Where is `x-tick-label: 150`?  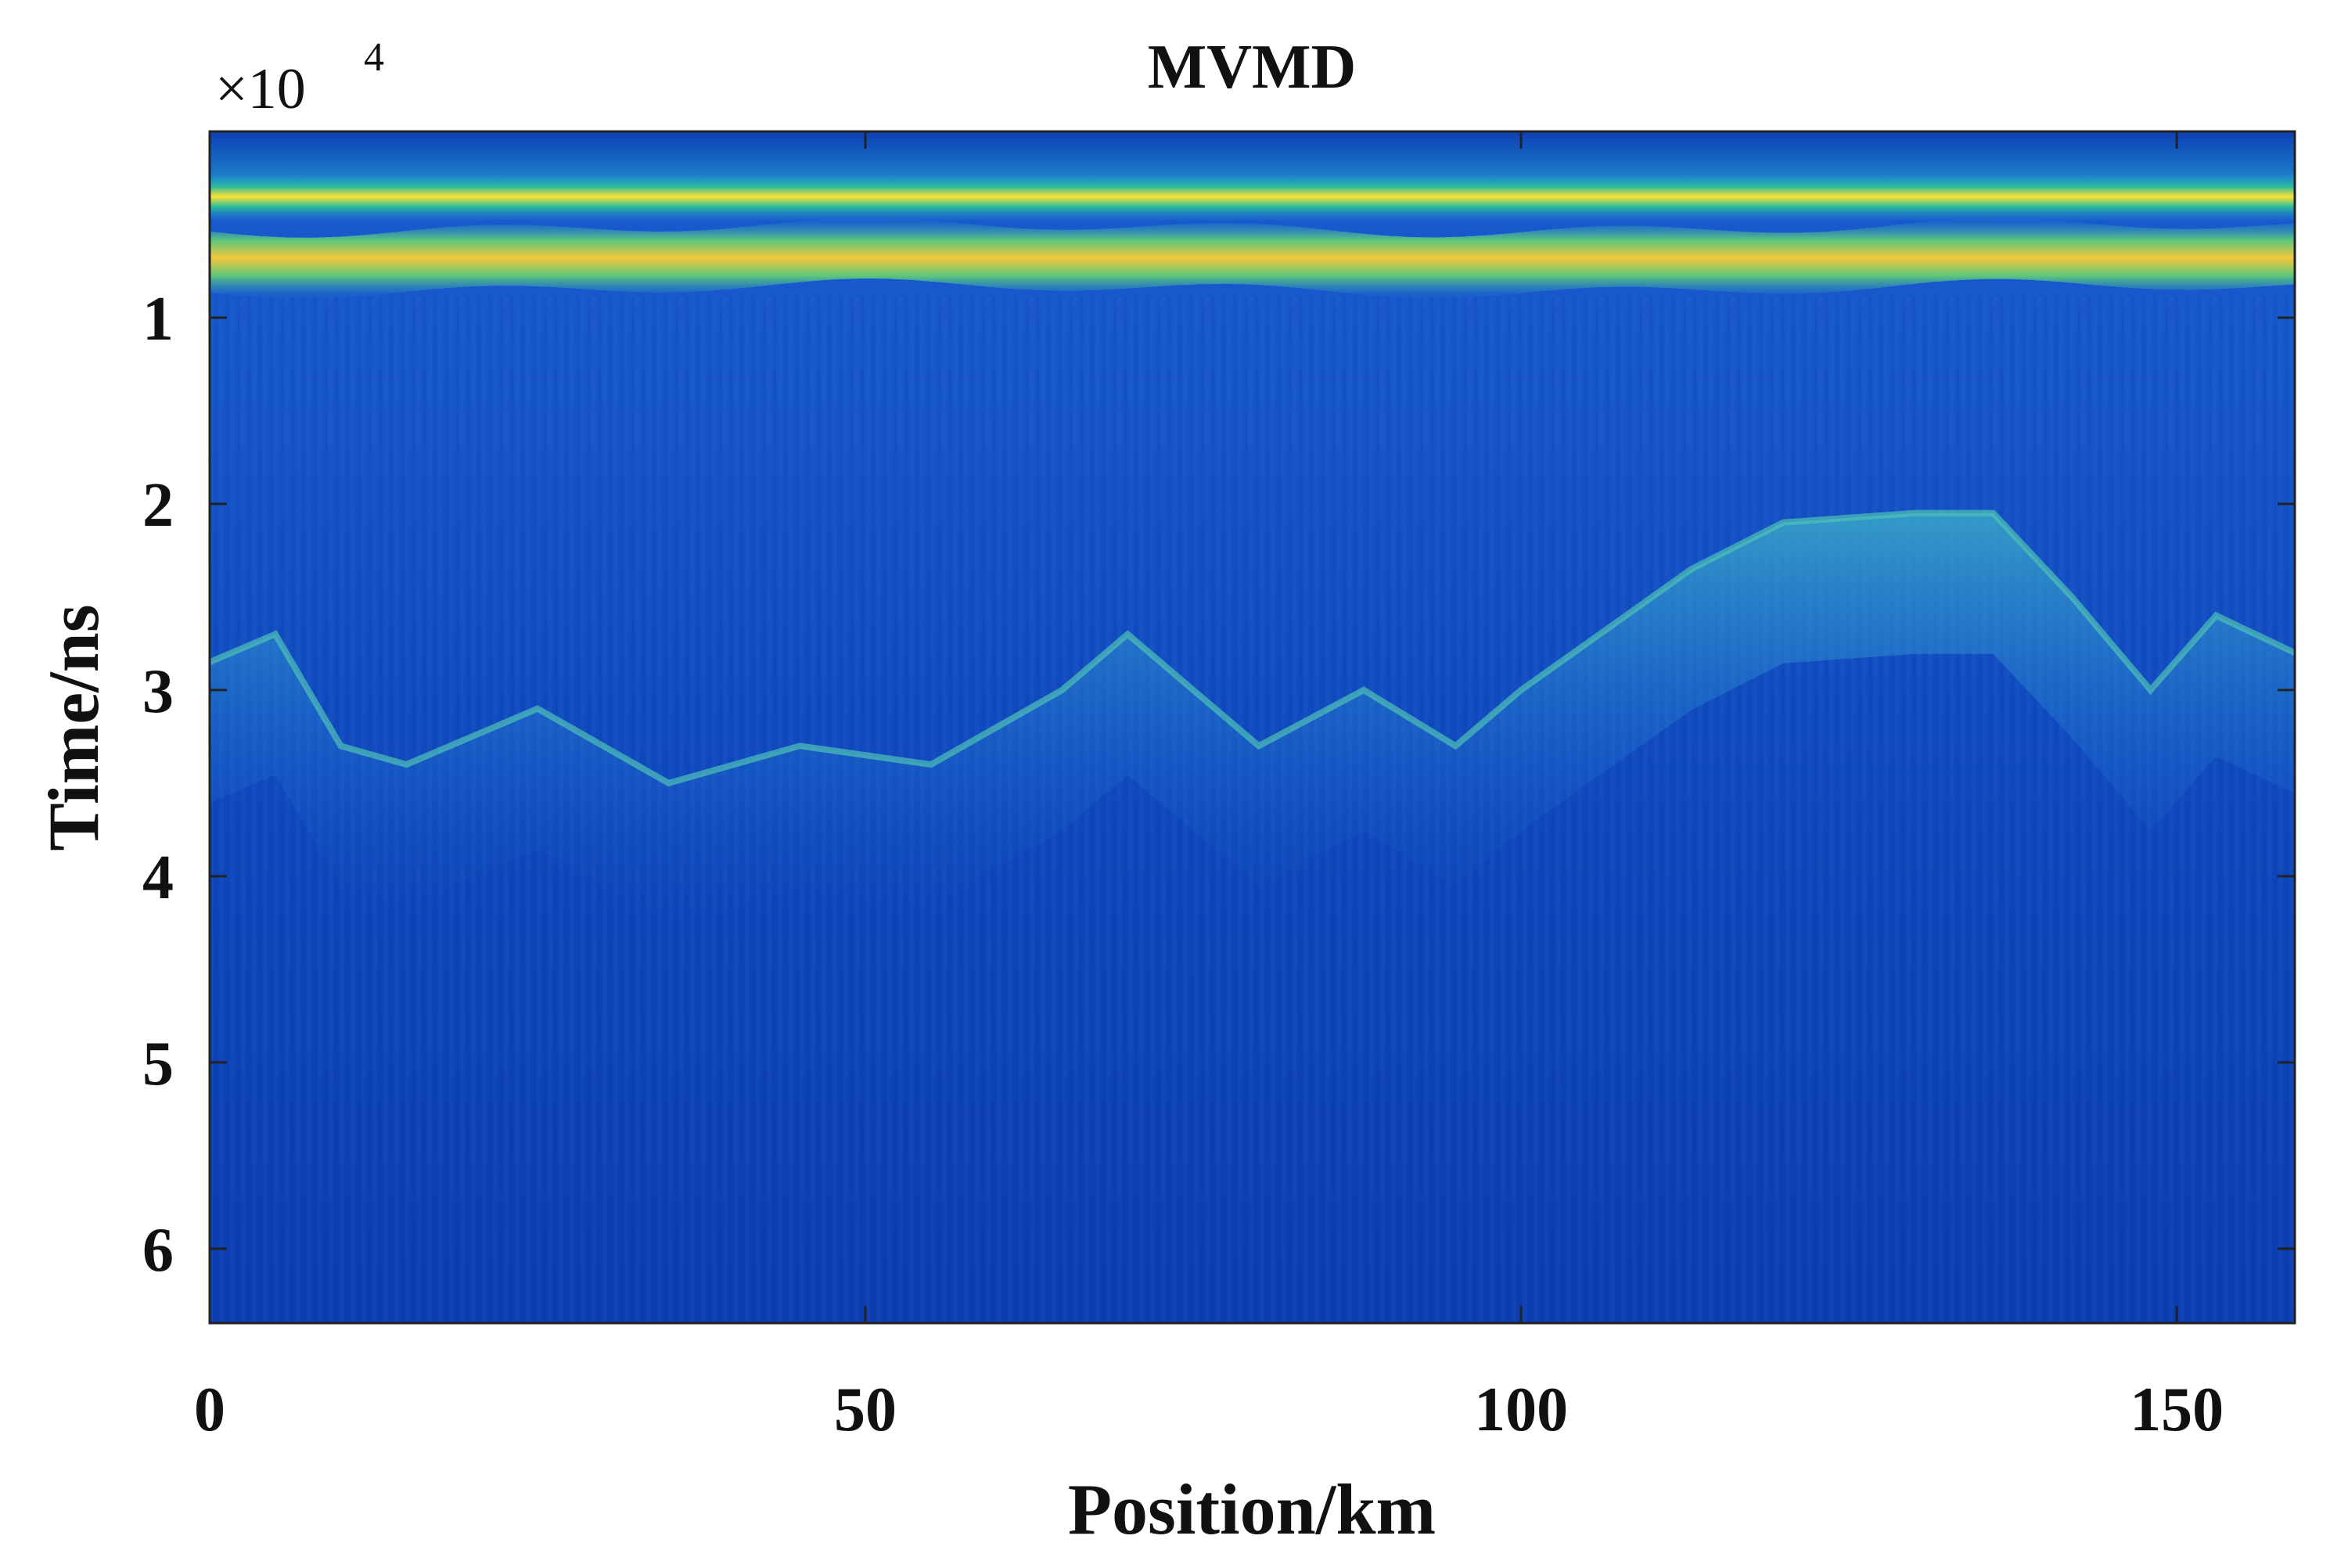
x-tick-label: 150 is located at coordinates (2177, 1410).